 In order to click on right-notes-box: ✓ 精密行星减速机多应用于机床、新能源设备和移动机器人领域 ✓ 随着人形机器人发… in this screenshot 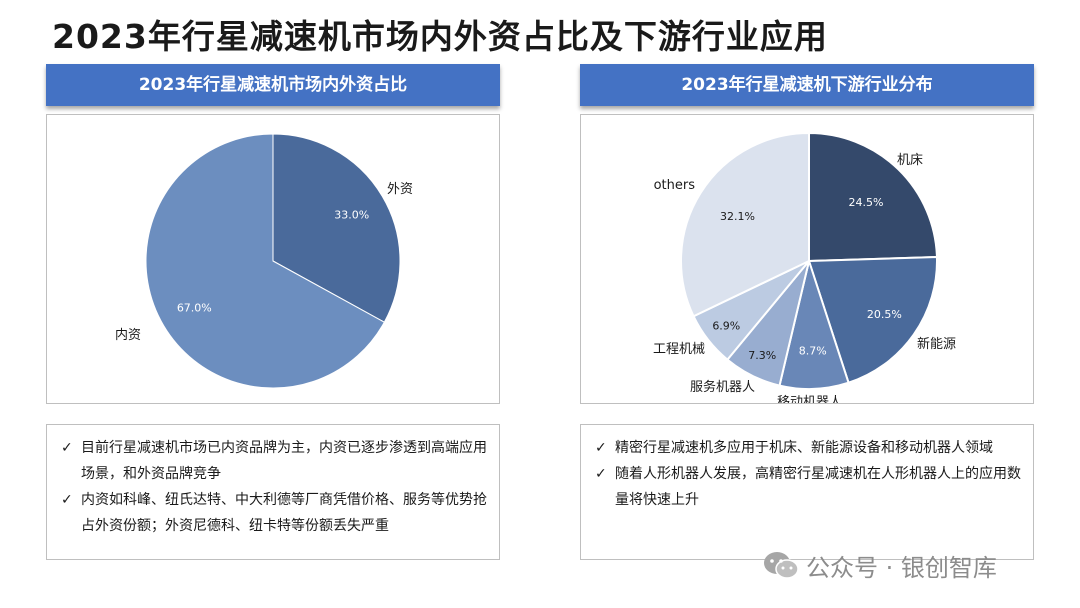, I will do `click(807, 492)`.